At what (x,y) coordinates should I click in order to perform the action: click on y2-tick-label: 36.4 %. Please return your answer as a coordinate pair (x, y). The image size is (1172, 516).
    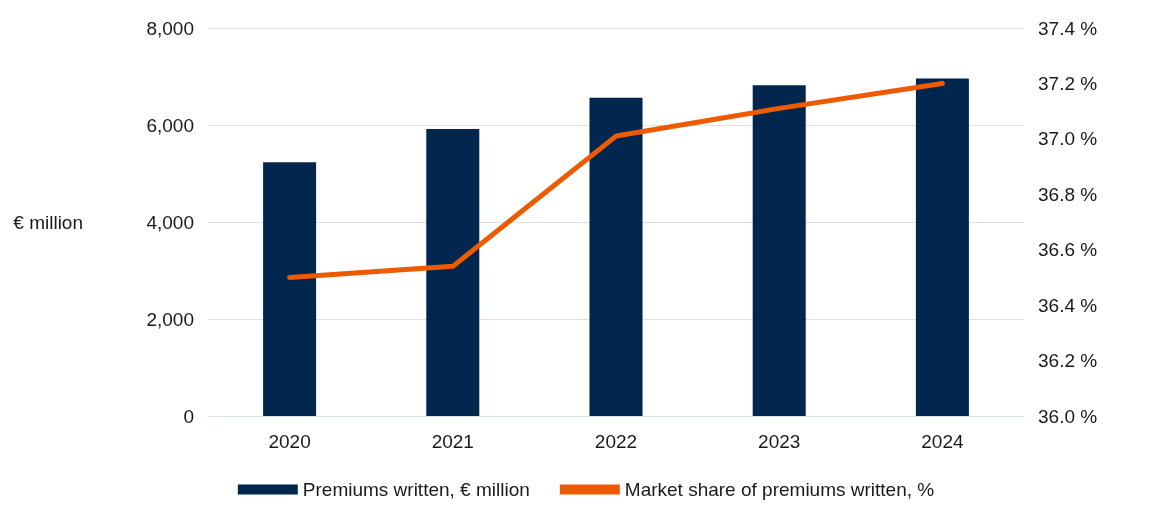
    Looking at the image, I should click on (1068, 305).